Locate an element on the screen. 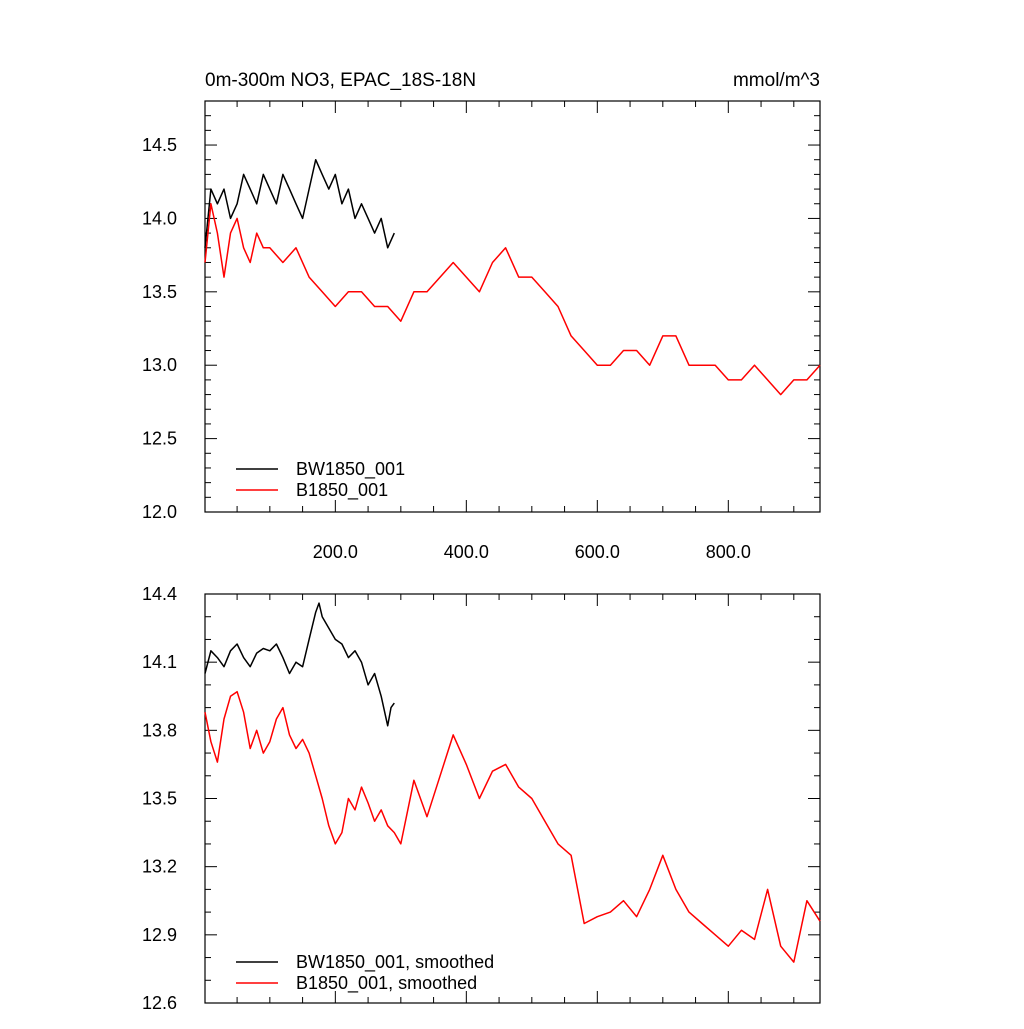 This screenshot has height=1029, width=1024. y-tick-label: 12.9 is located at coordinates (159, 935).